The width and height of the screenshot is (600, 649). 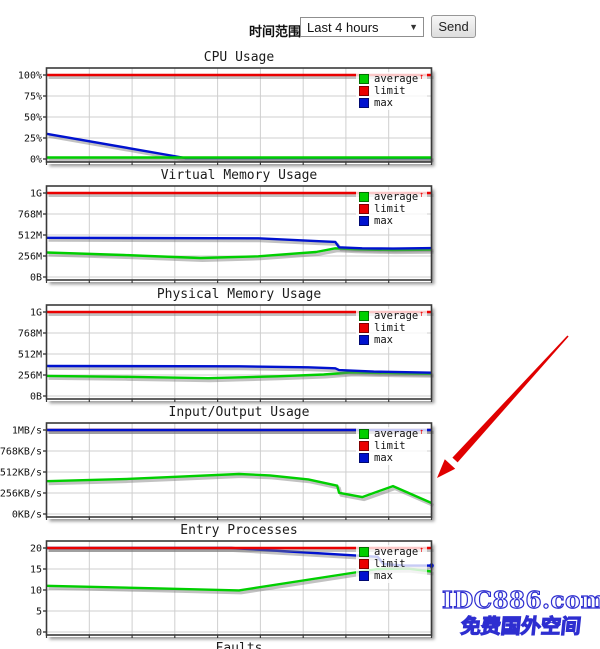 I want to click on chart-plot: 100% 75% 50% 25% 0%, so click(x=226, y=116).